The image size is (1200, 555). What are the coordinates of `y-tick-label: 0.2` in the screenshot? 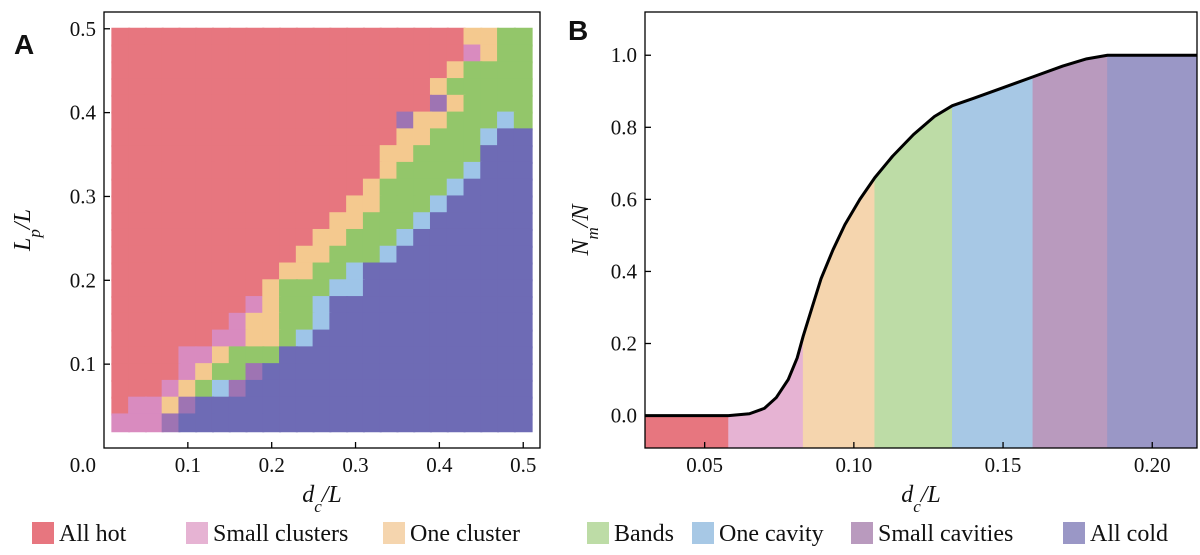 It's located at (624, 344).